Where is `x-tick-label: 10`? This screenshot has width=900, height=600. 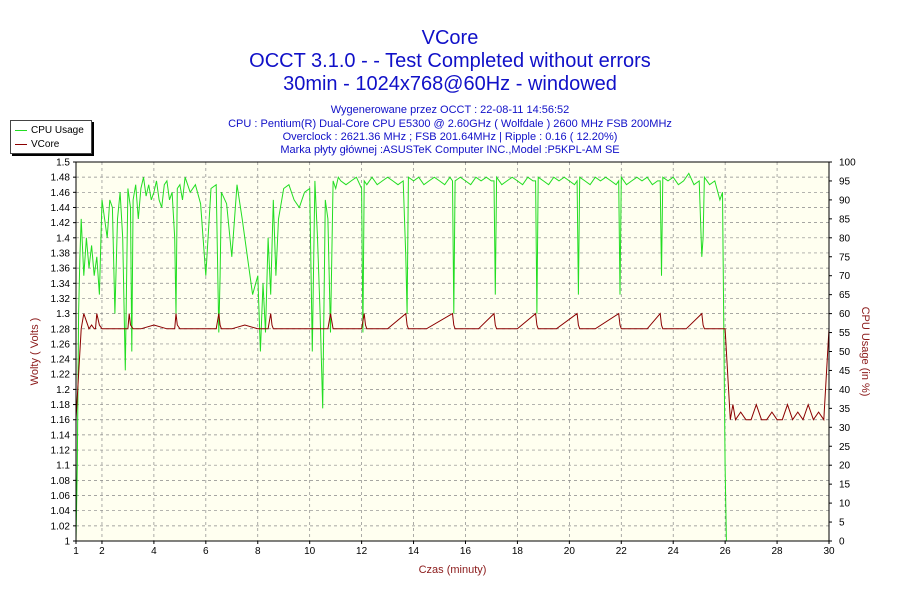
x-tick-label: 10 is located at coordinates (310, 551).